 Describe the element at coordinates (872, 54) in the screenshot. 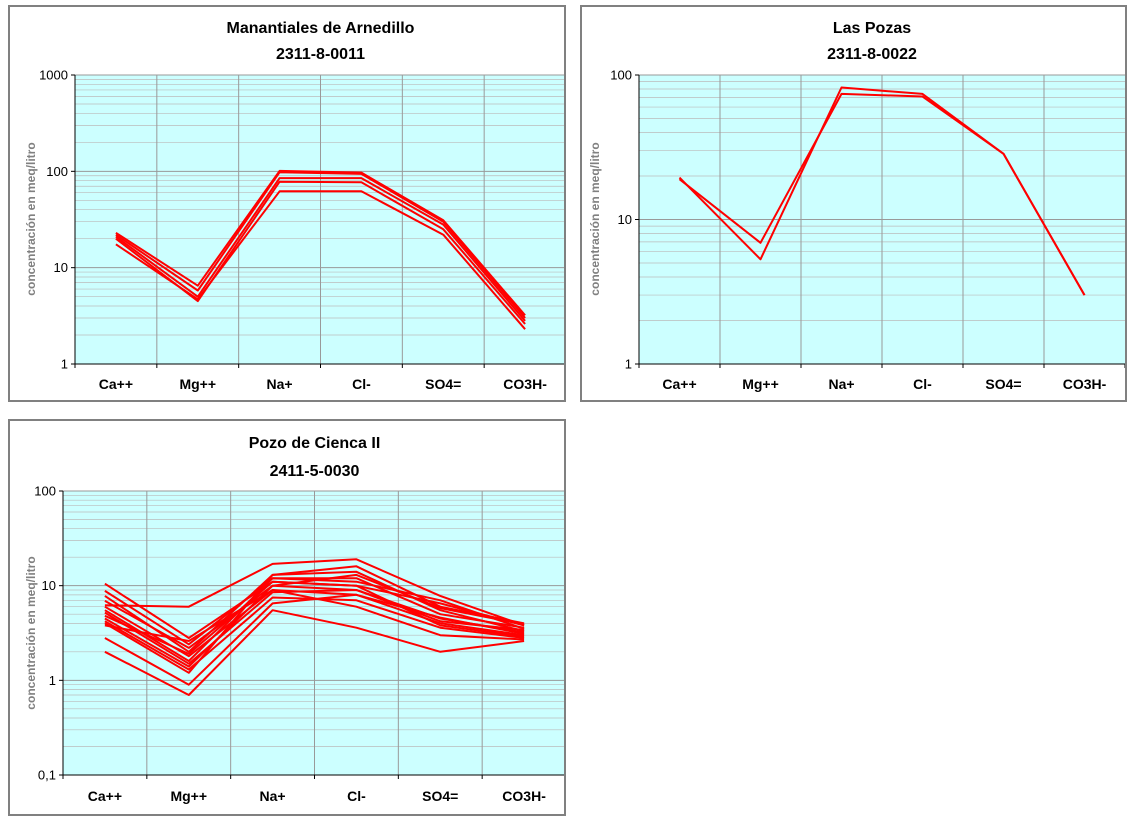

I see `chart-subtitle: 2311-8-0022` at that location.